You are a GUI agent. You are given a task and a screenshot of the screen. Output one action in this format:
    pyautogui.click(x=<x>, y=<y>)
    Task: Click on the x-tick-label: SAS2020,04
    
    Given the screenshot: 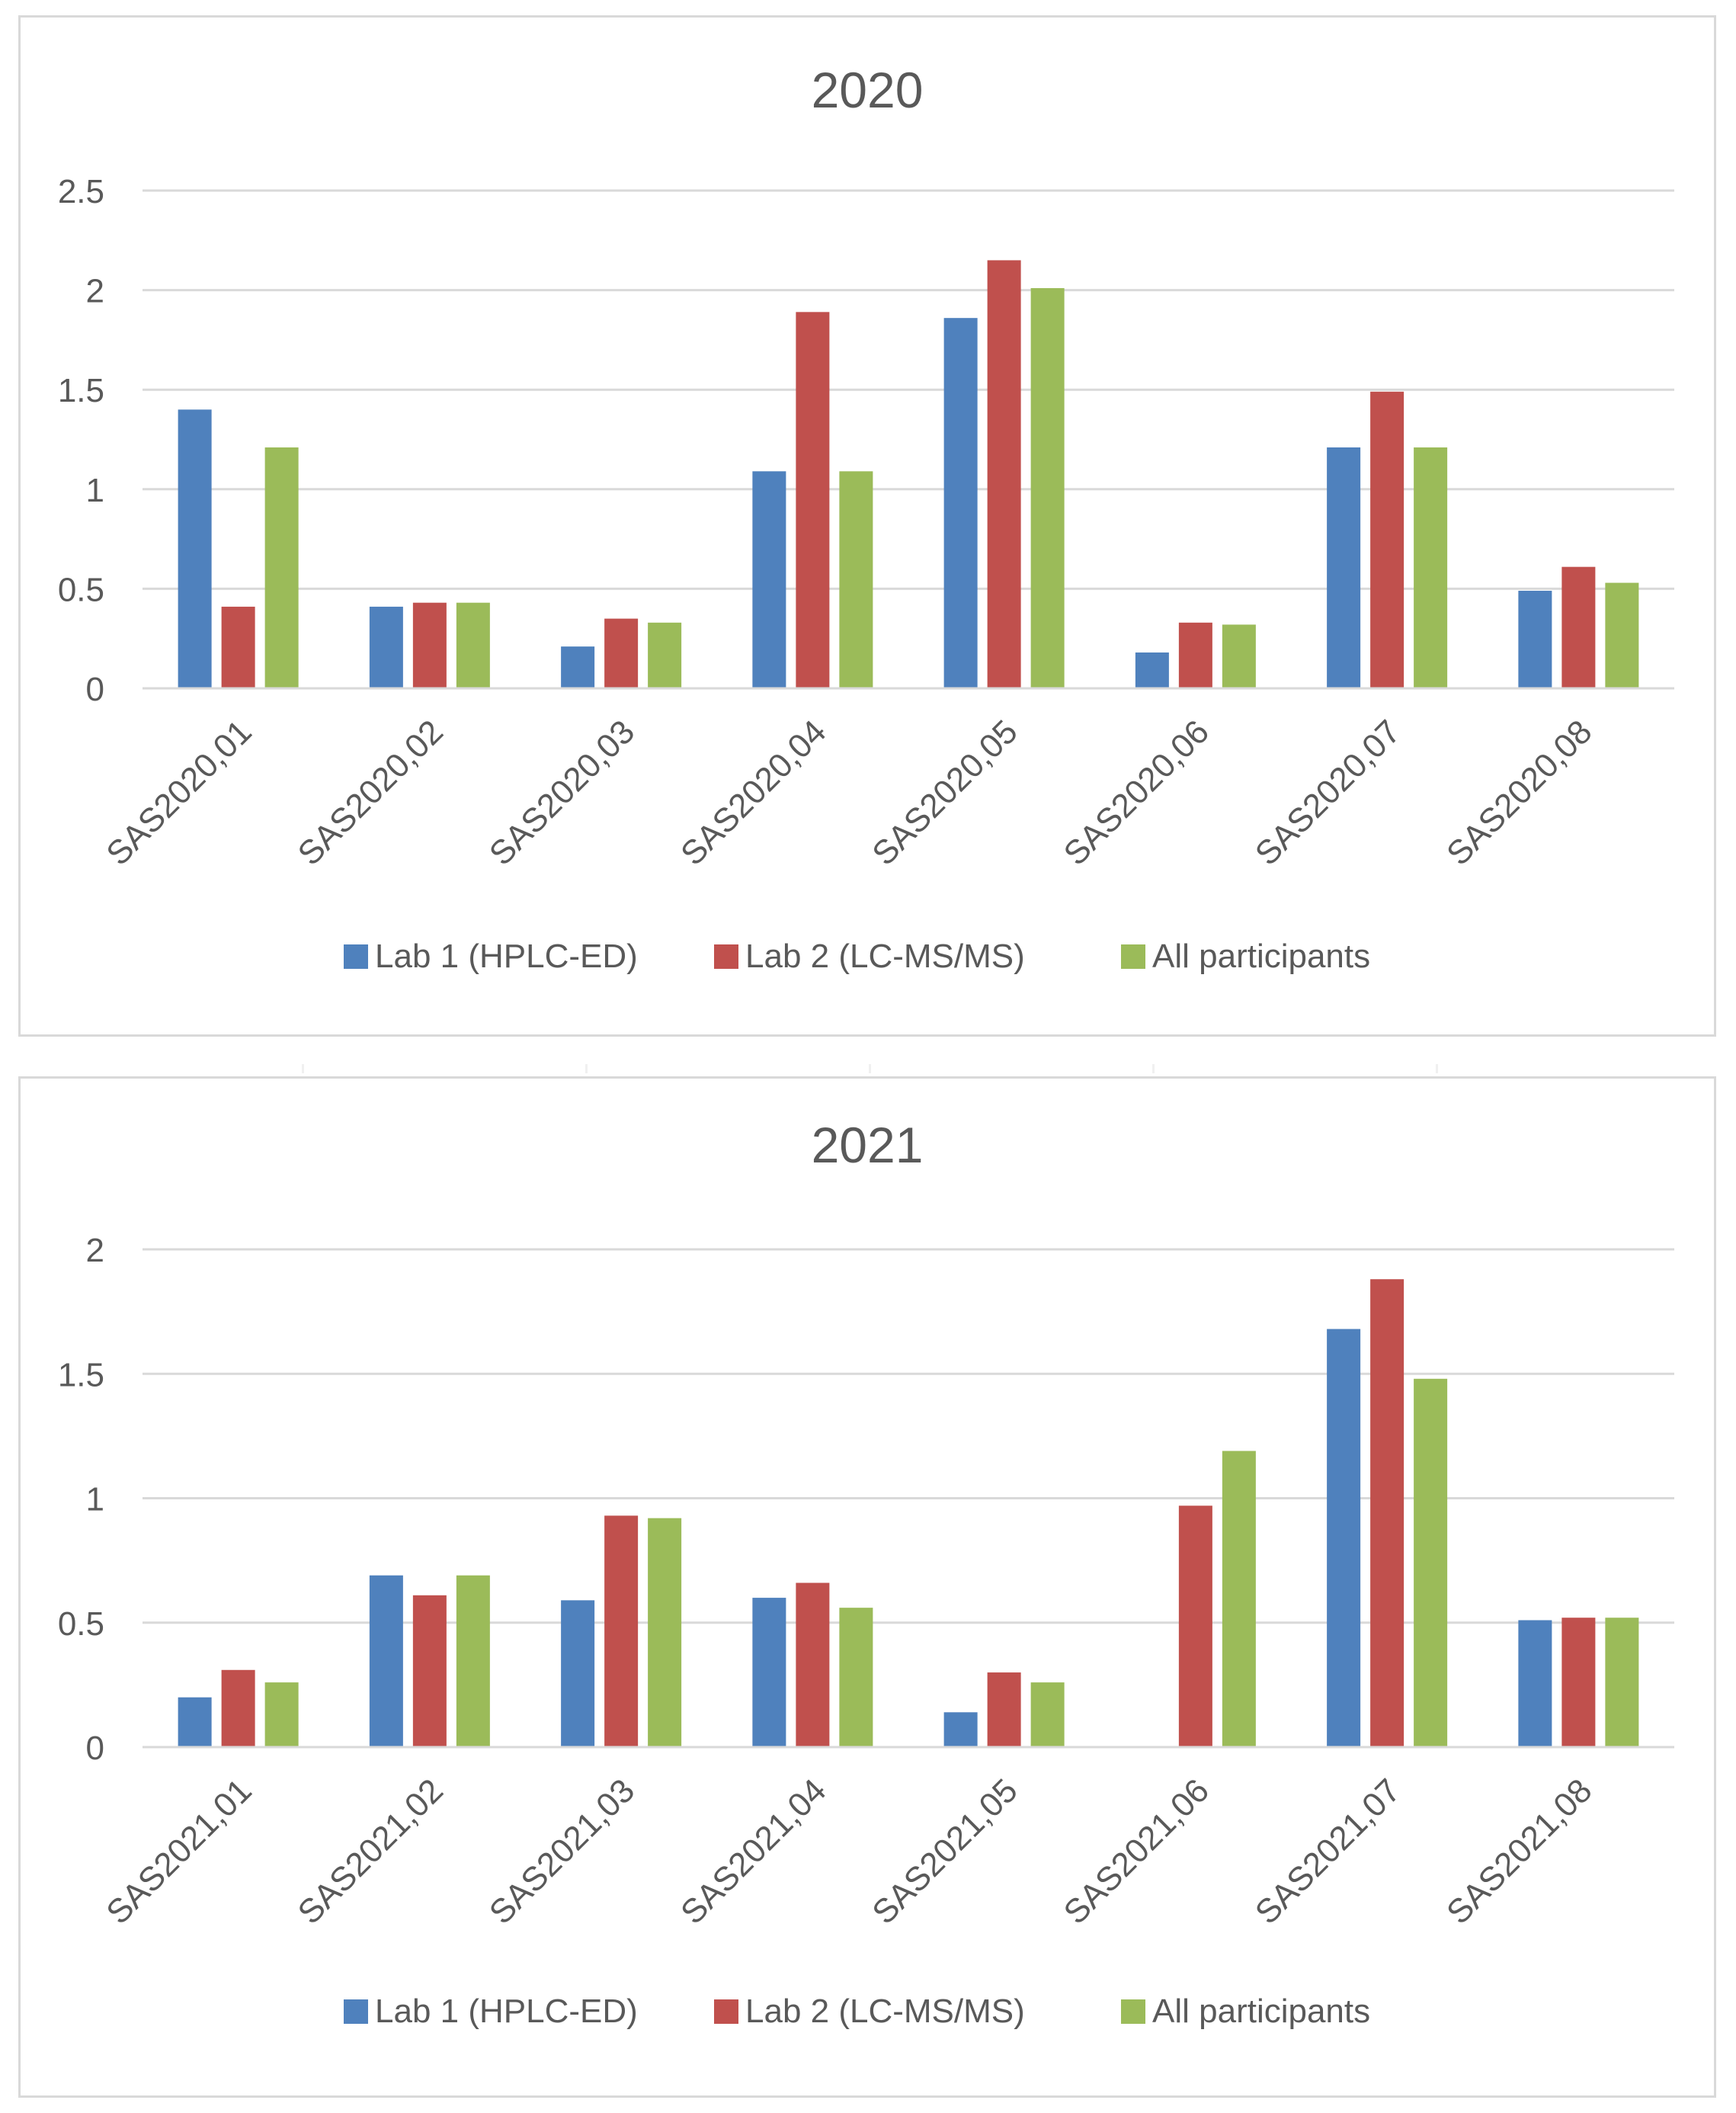 What is the action you would take?
    pyautogui.click(x=753, y=793)
    